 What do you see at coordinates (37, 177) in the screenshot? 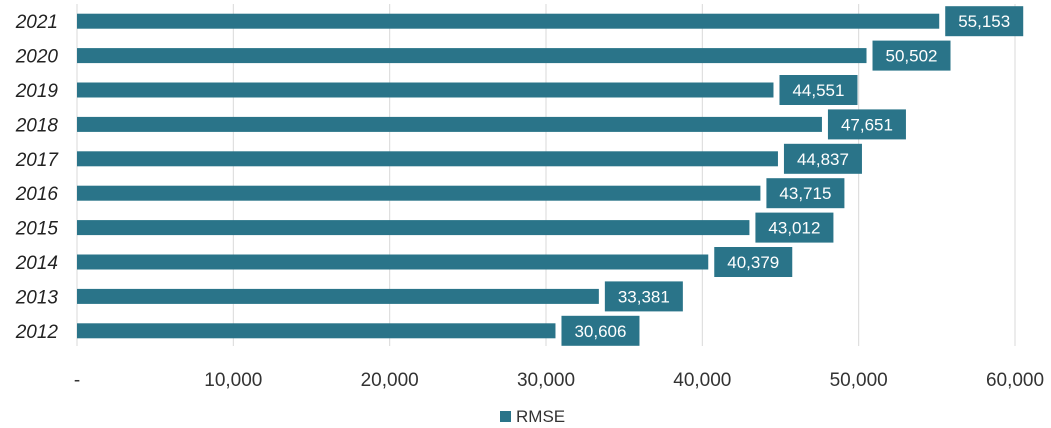
I see `category-labels: 2021 2020 2019 2018 2017 2016 2015 2014 2013 2012` at bounding box center [37, 177].